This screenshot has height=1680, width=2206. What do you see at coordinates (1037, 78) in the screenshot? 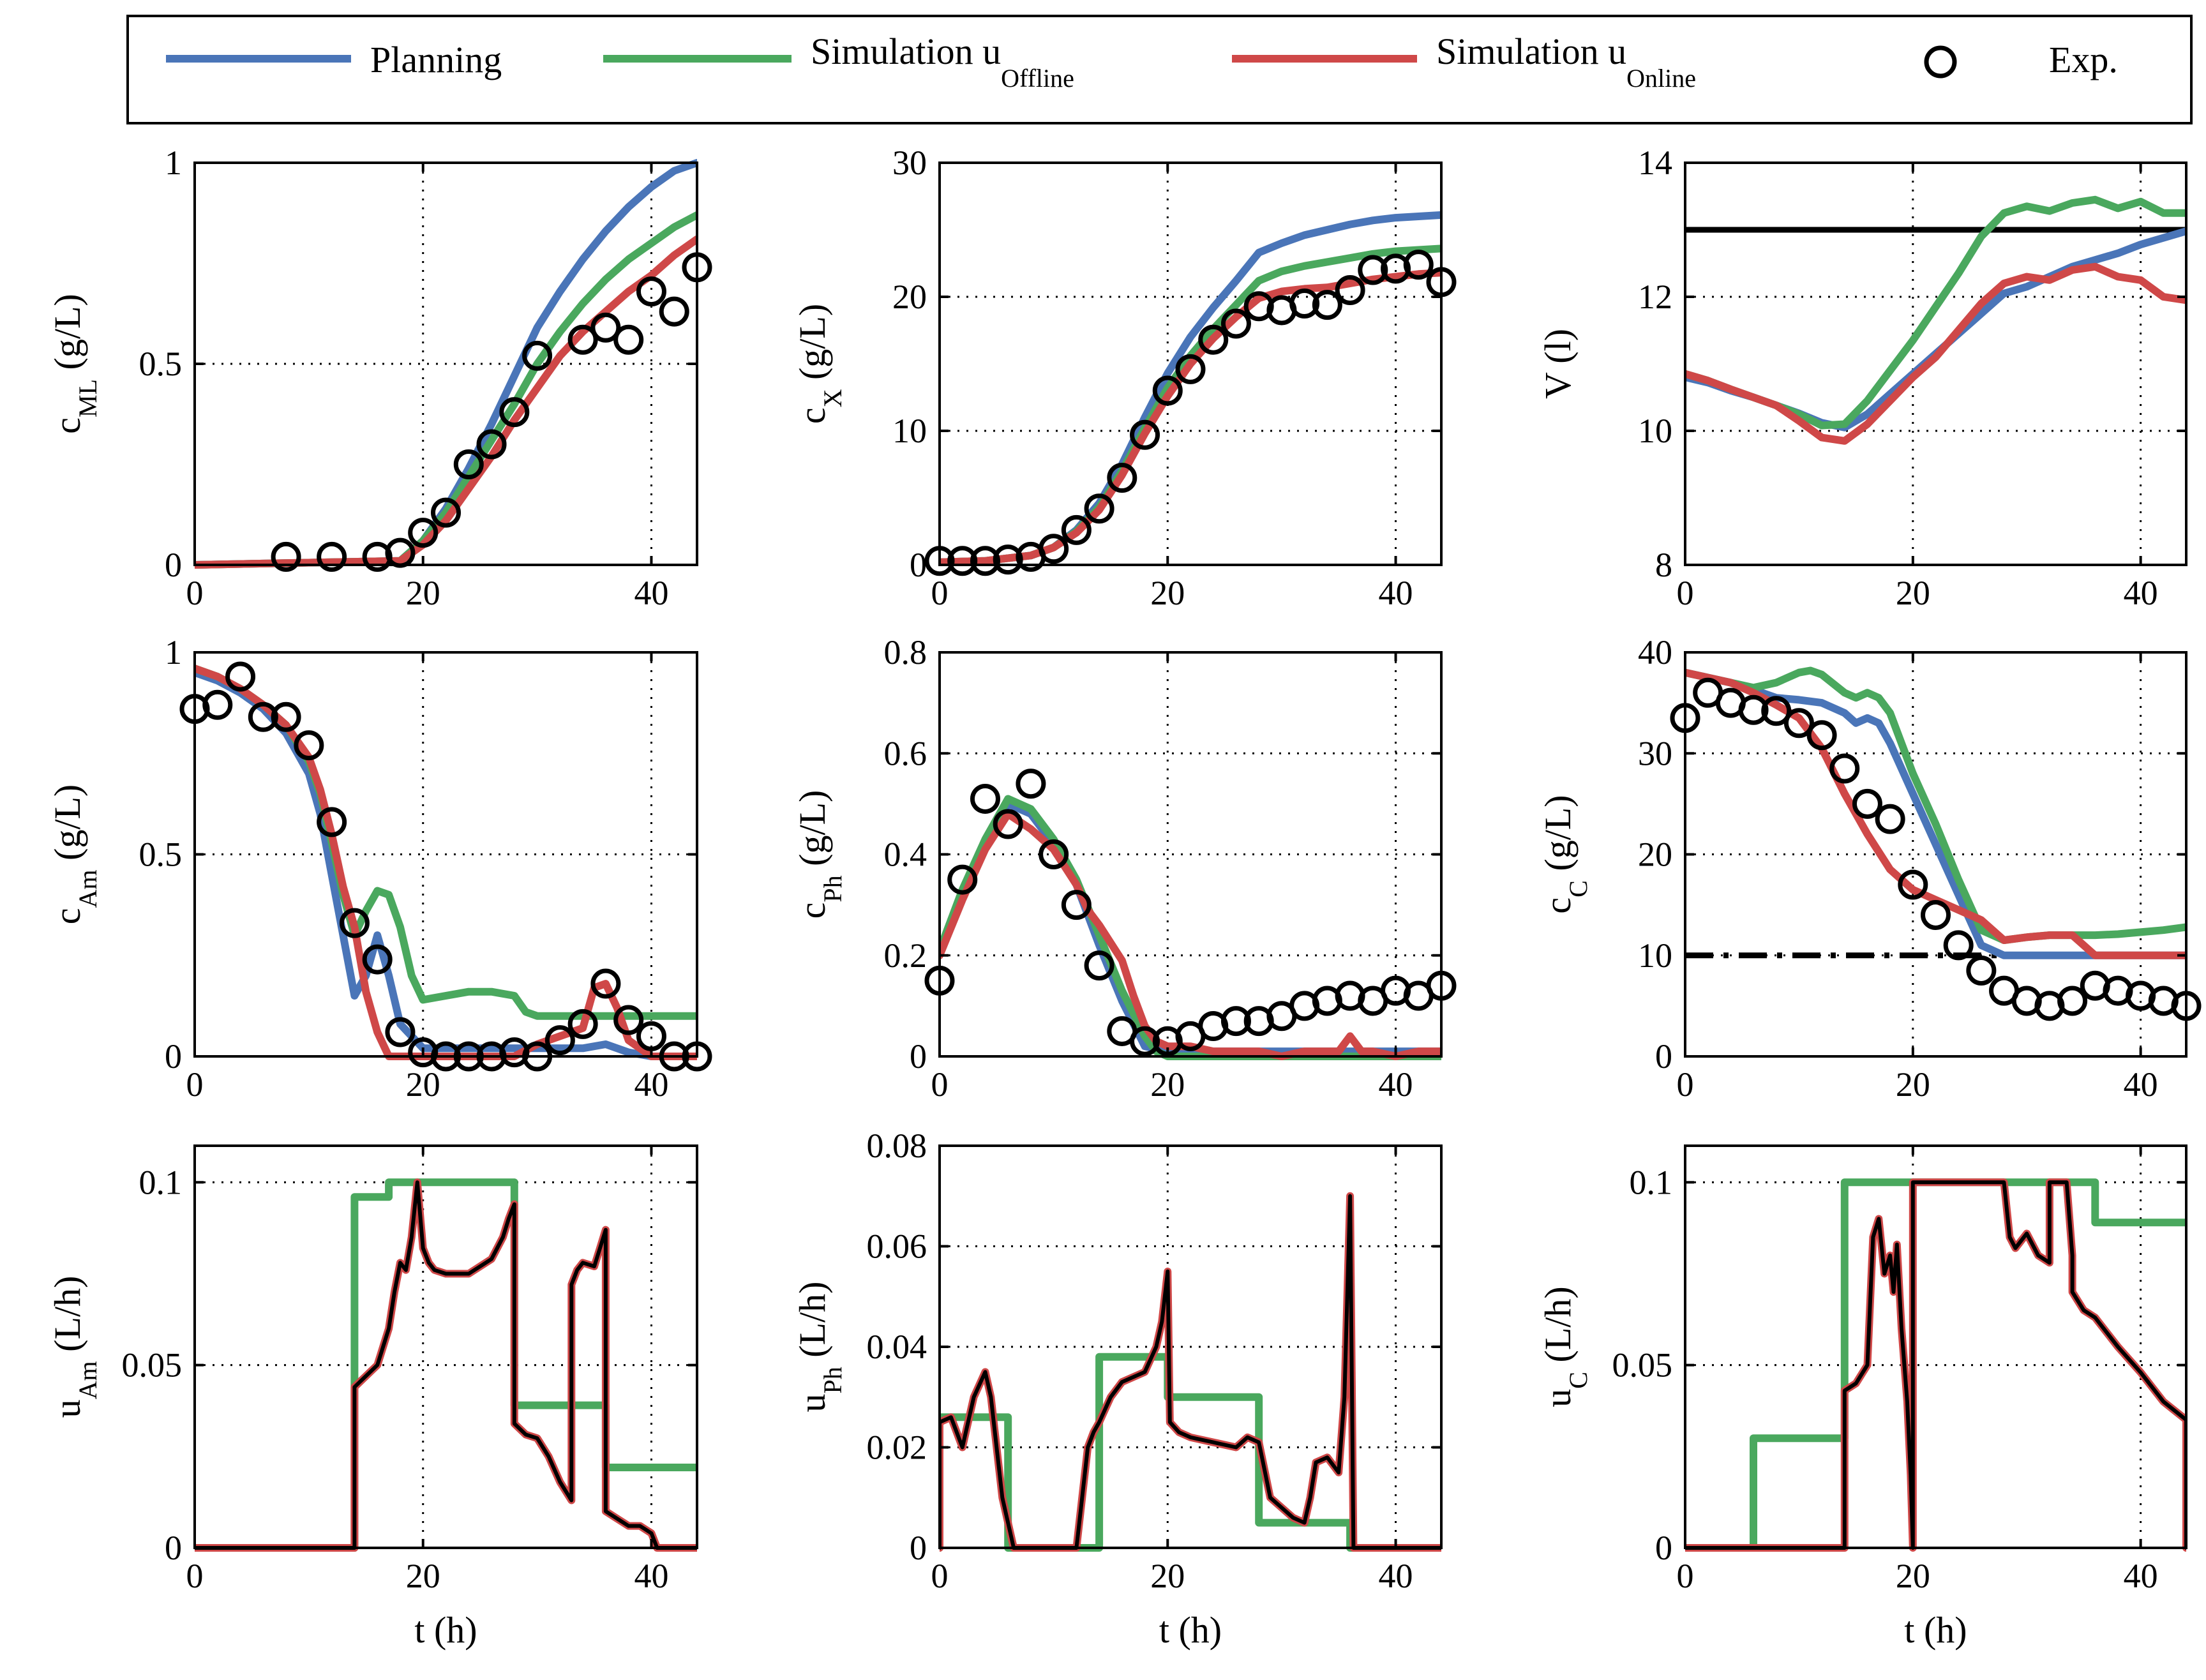
I see `legend-label-offline-sub: Offline` at bounding box center [1037, 78].